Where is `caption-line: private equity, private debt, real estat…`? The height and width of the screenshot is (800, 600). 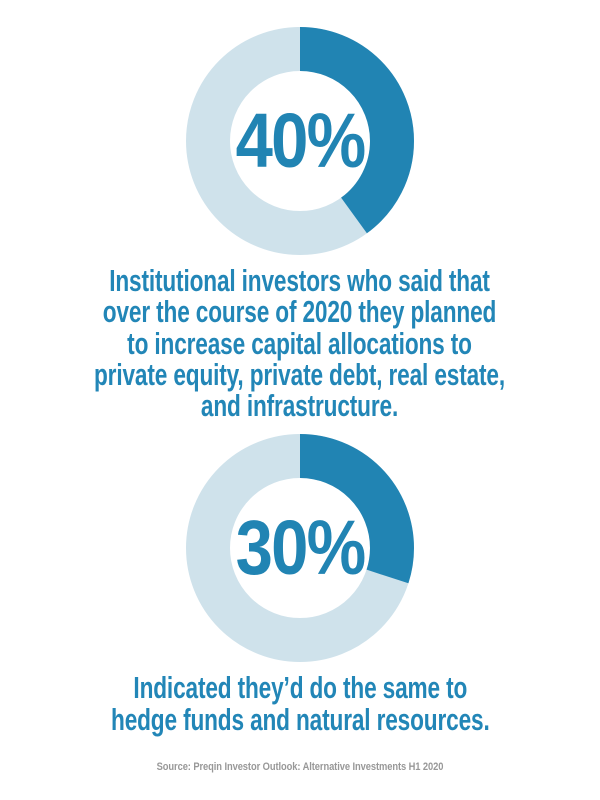
caption-line: private equity, private debt, real estat… is located at coordinates (300, 374).